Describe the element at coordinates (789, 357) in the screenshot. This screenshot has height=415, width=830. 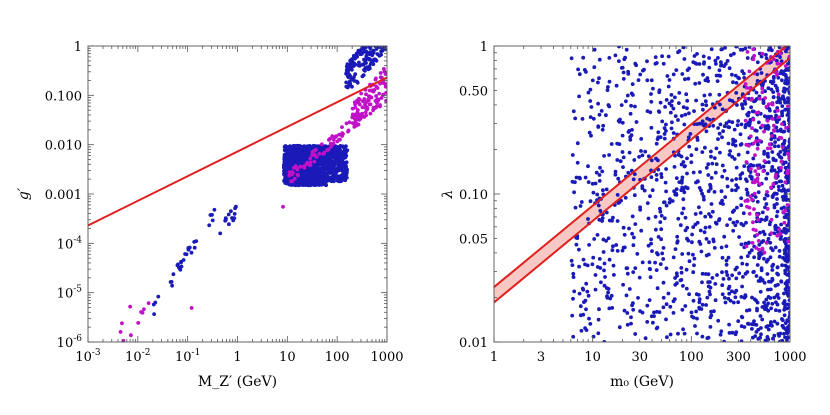
I see `x-tick-label: 1000` at that location.